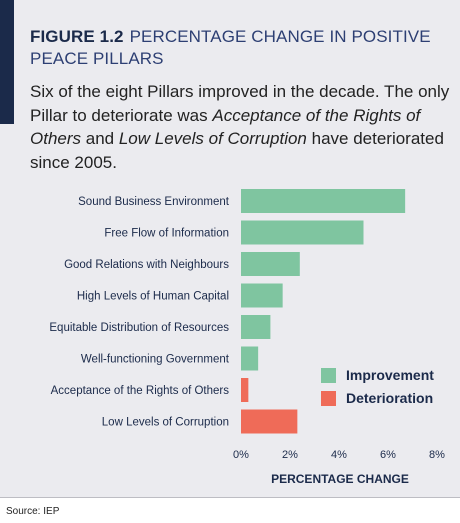 This screenshot has width=460, height=523. Describe the element at coordinates (388, 455) in the screenshot. I see `x-tick-label: 6%` at that location.